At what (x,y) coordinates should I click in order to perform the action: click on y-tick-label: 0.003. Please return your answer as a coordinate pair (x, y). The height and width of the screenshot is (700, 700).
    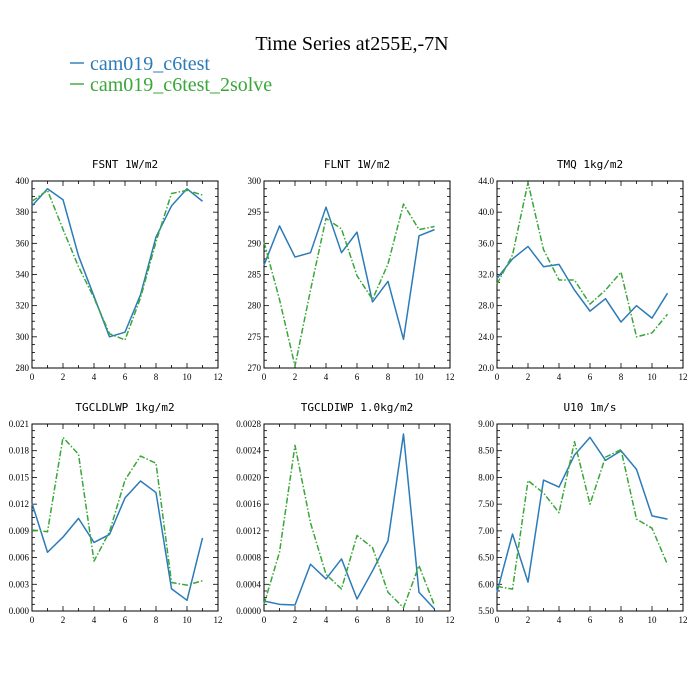
    Looking at the image, I should click on (19, 584).